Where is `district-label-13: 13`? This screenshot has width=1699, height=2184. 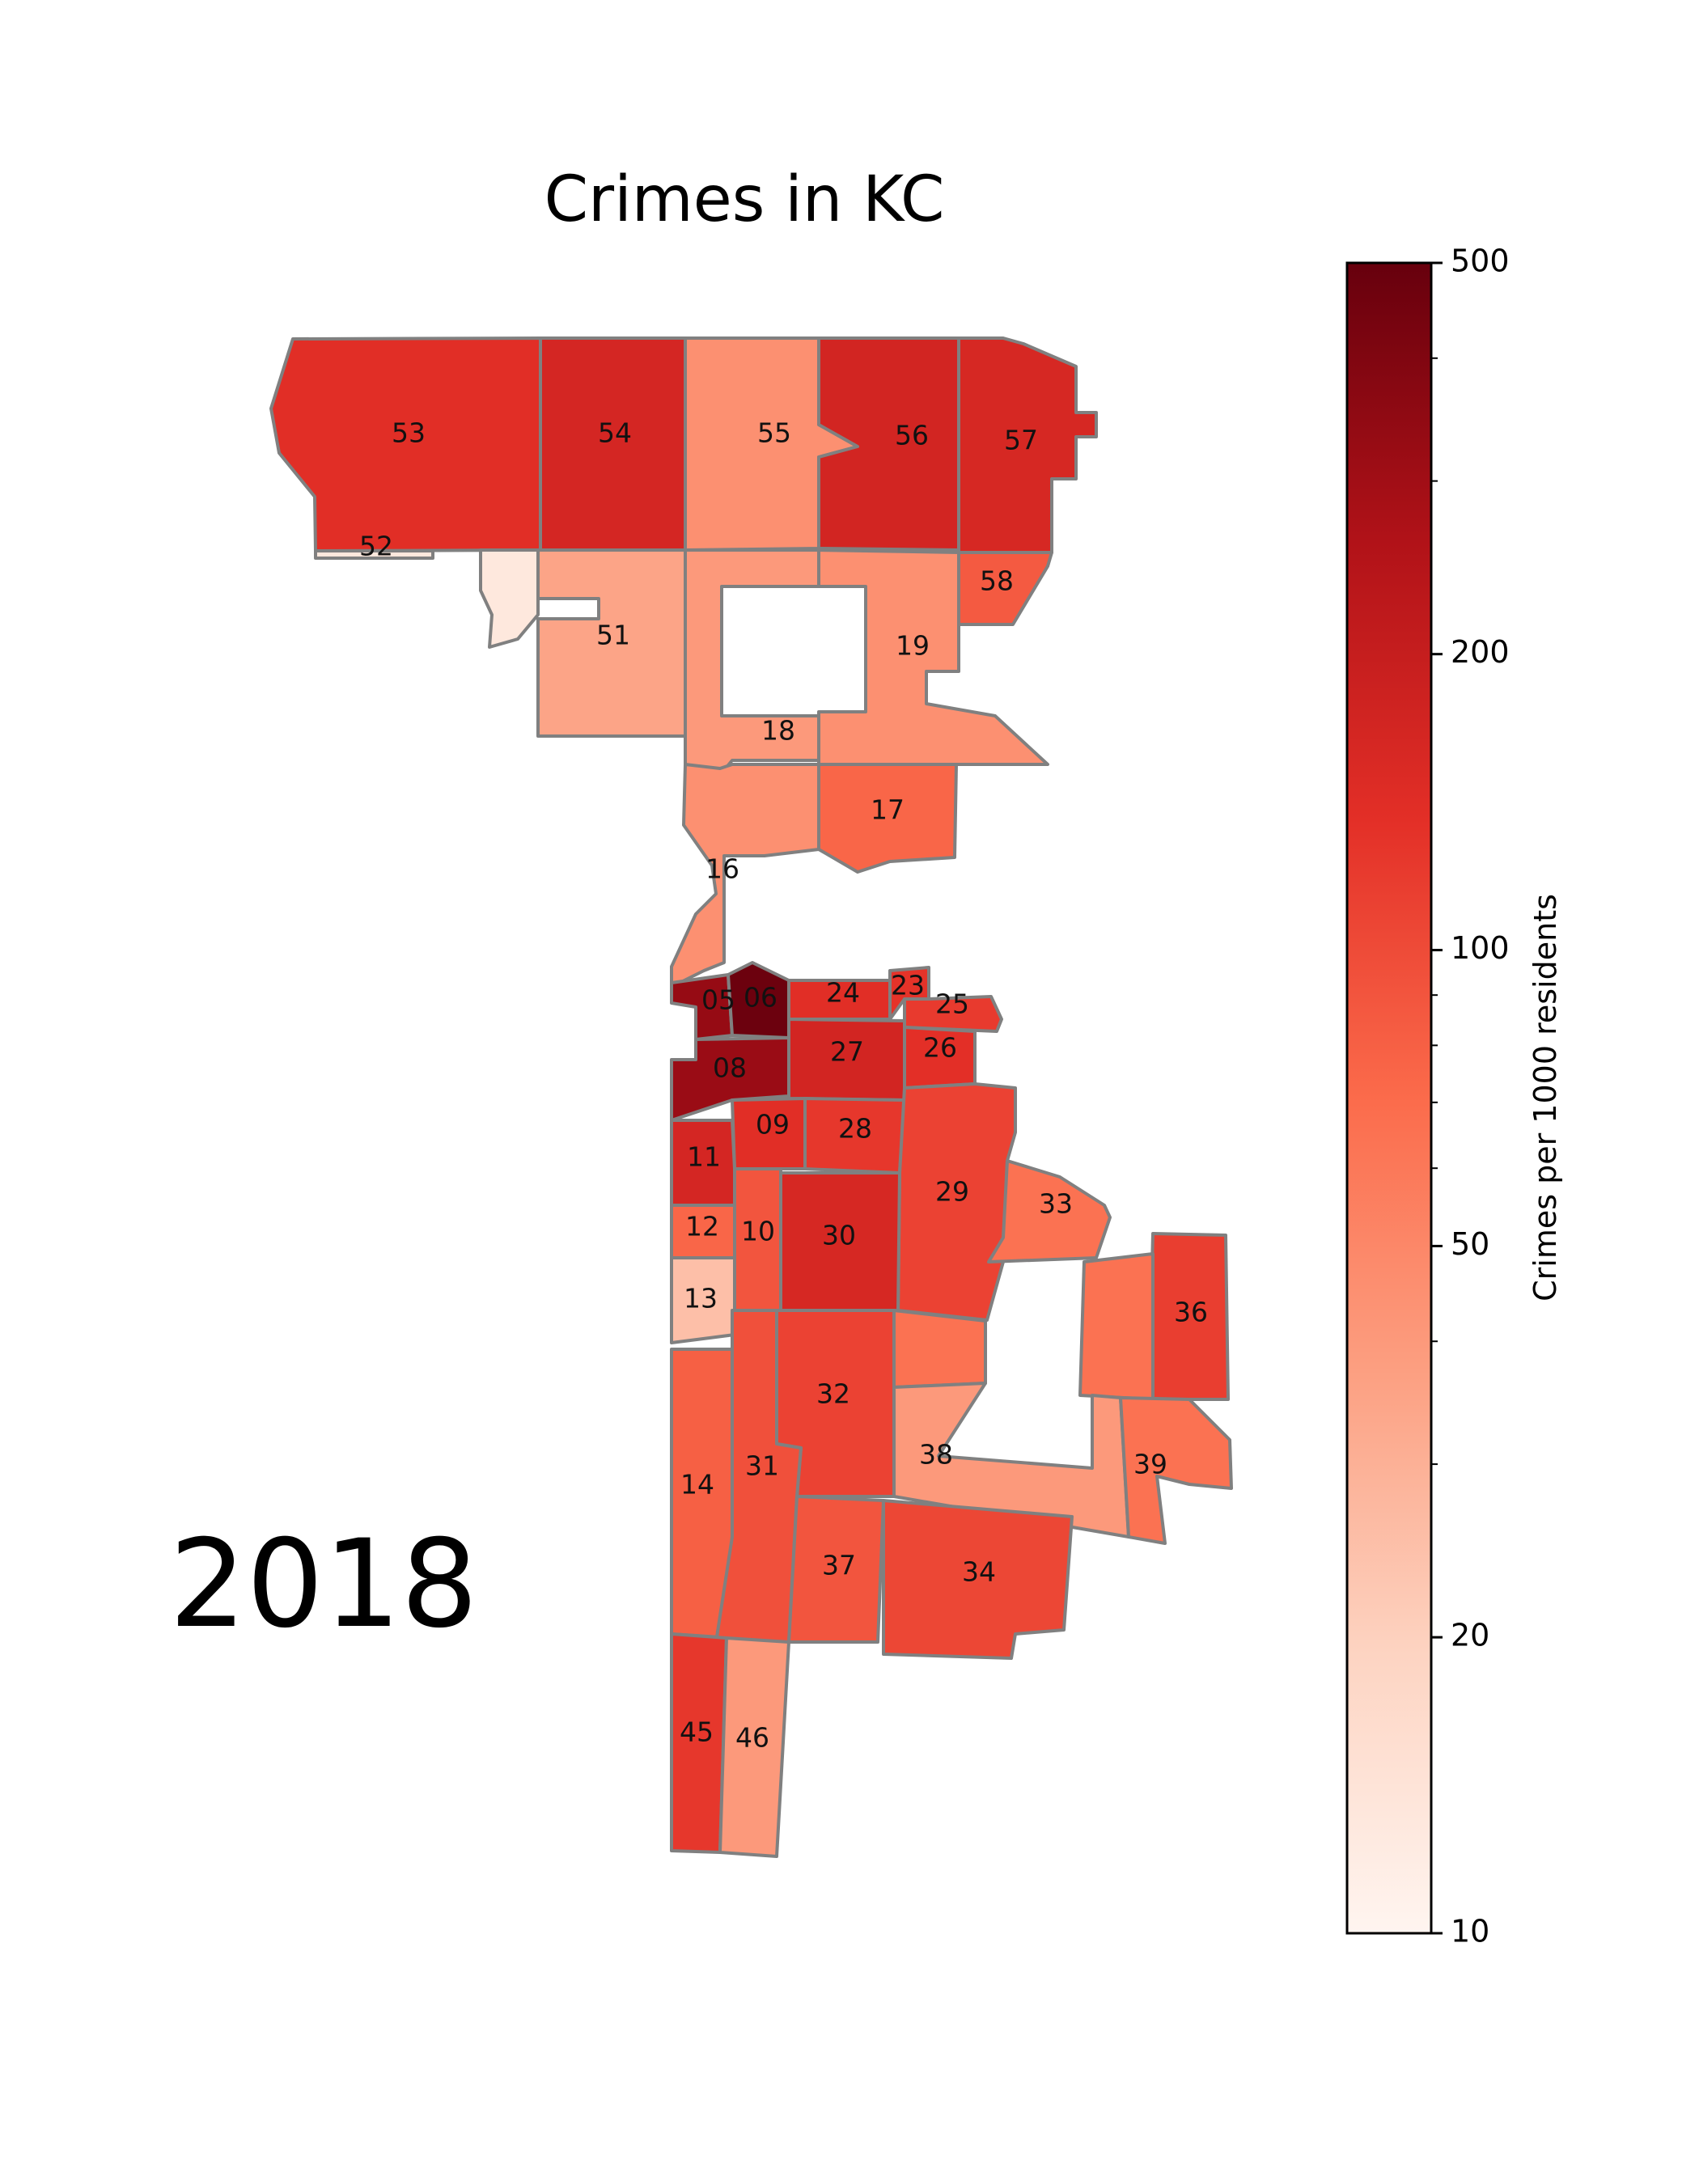 district-label-13: 13 is located at coordinates (701, 1298).